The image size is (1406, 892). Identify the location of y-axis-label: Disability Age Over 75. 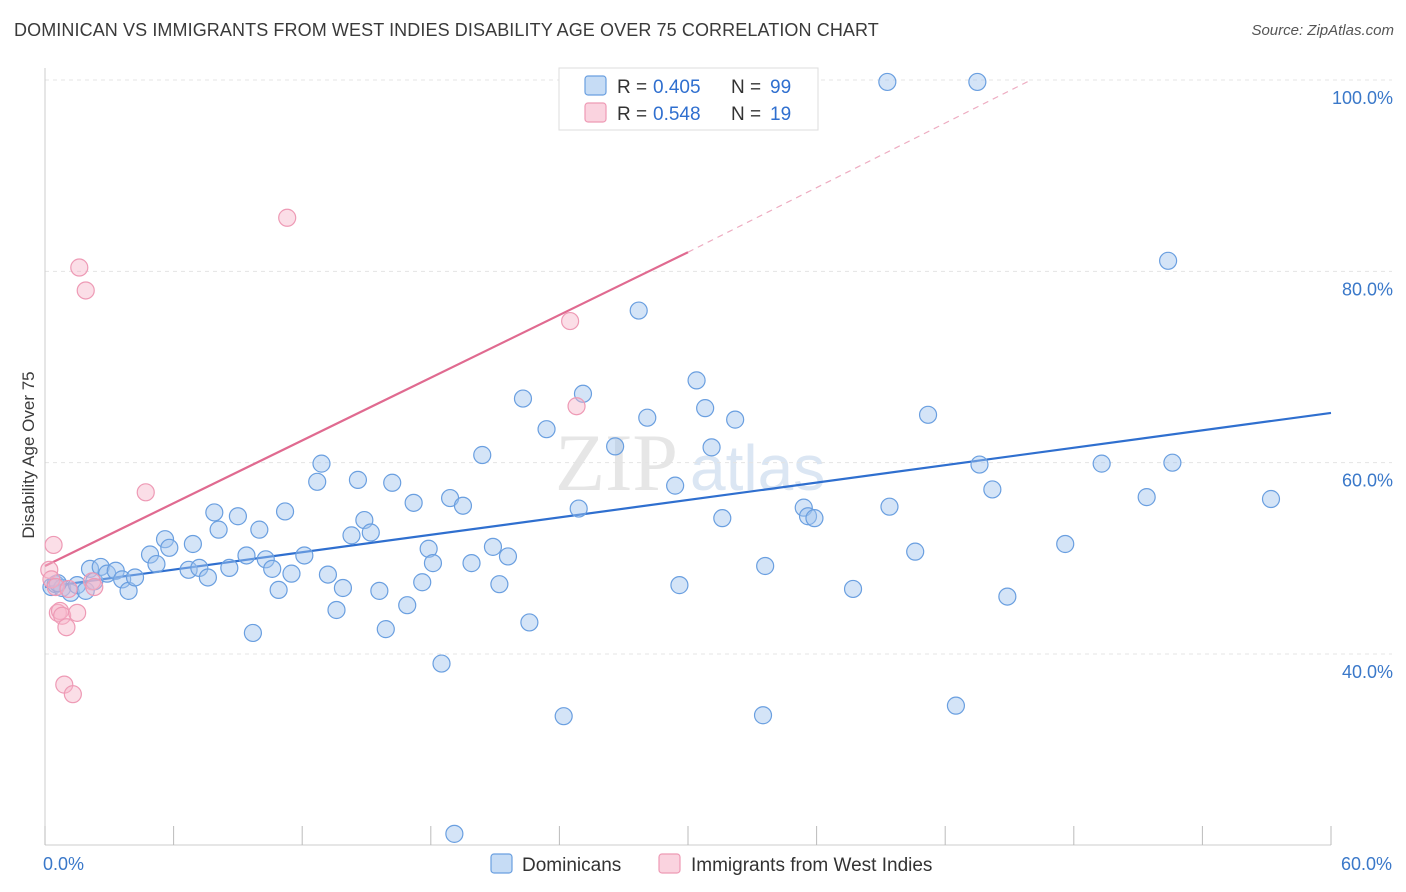
(28, 454).